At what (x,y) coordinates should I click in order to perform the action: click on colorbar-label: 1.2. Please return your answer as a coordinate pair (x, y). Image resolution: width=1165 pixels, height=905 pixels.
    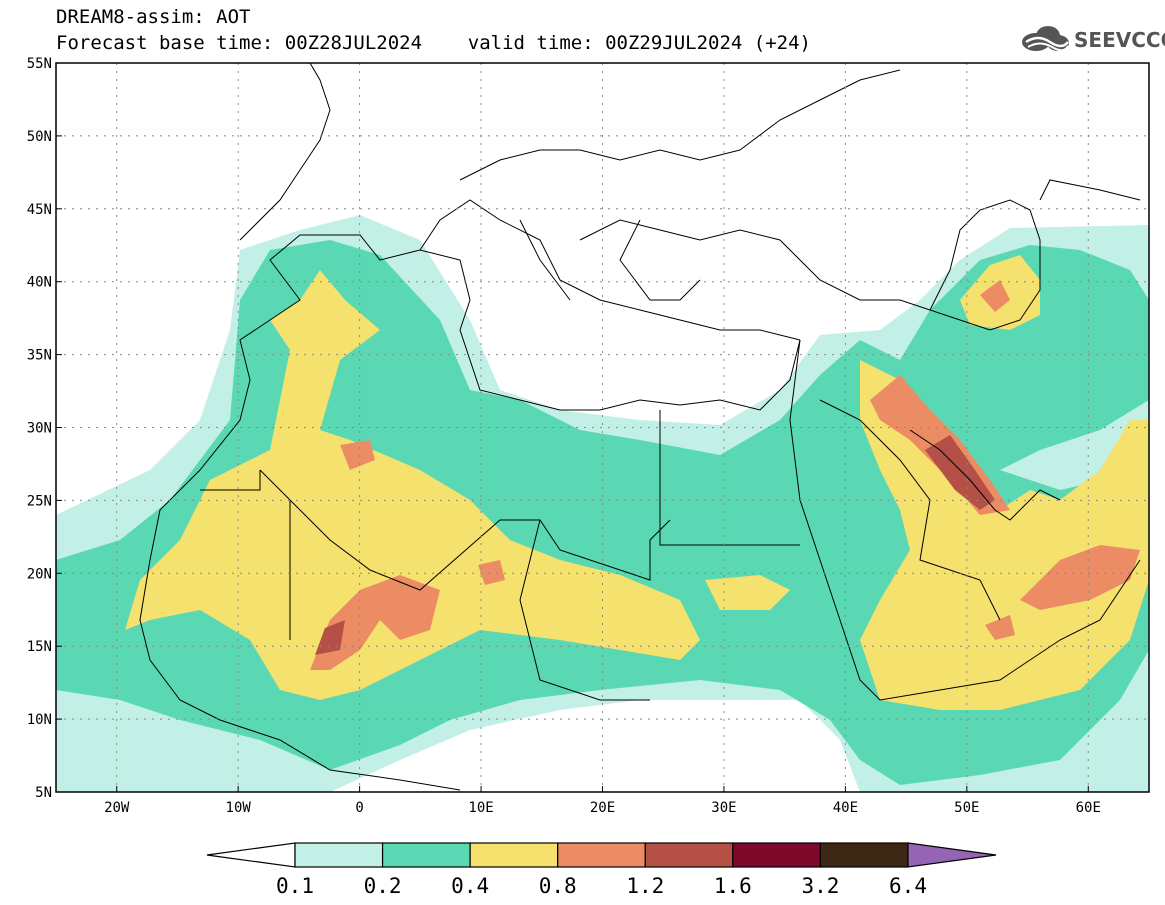
    Looking at the image, I should click on (645, 886).